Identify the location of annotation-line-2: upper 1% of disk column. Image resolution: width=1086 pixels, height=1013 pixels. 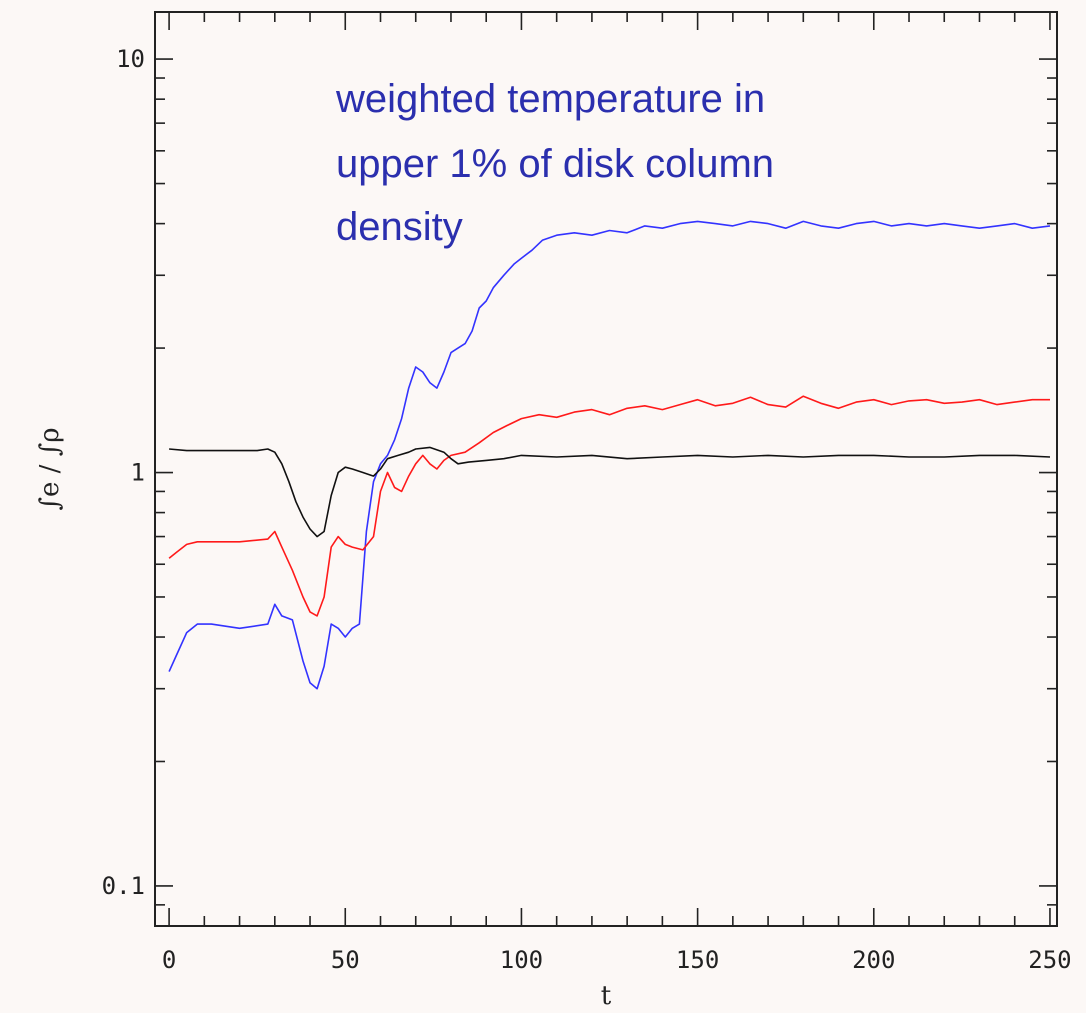
(555, 164).